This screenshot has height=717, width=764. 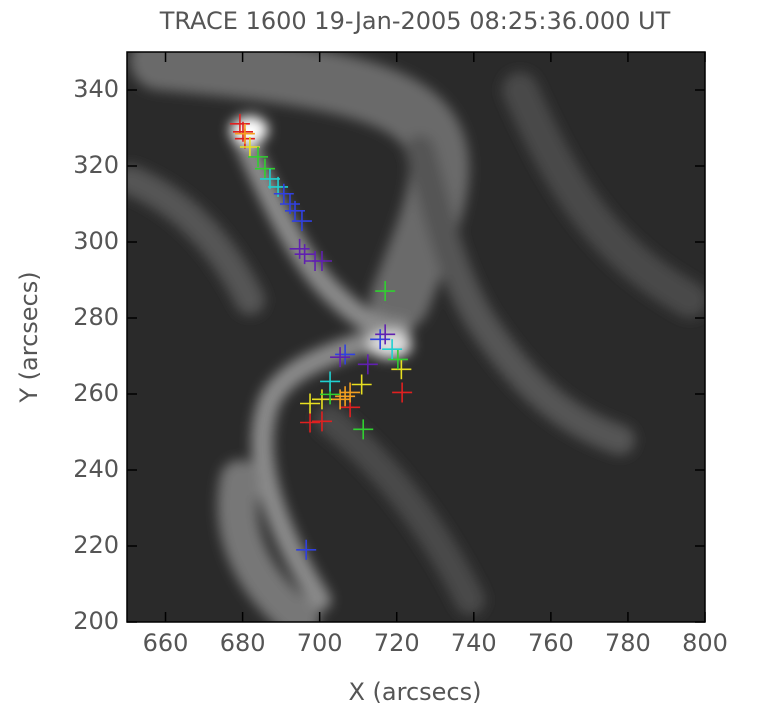 What do you see at coordinates (166, 643) in the screenshot?
I see `x-tick-label: 660` at bounding box center [166, 643].